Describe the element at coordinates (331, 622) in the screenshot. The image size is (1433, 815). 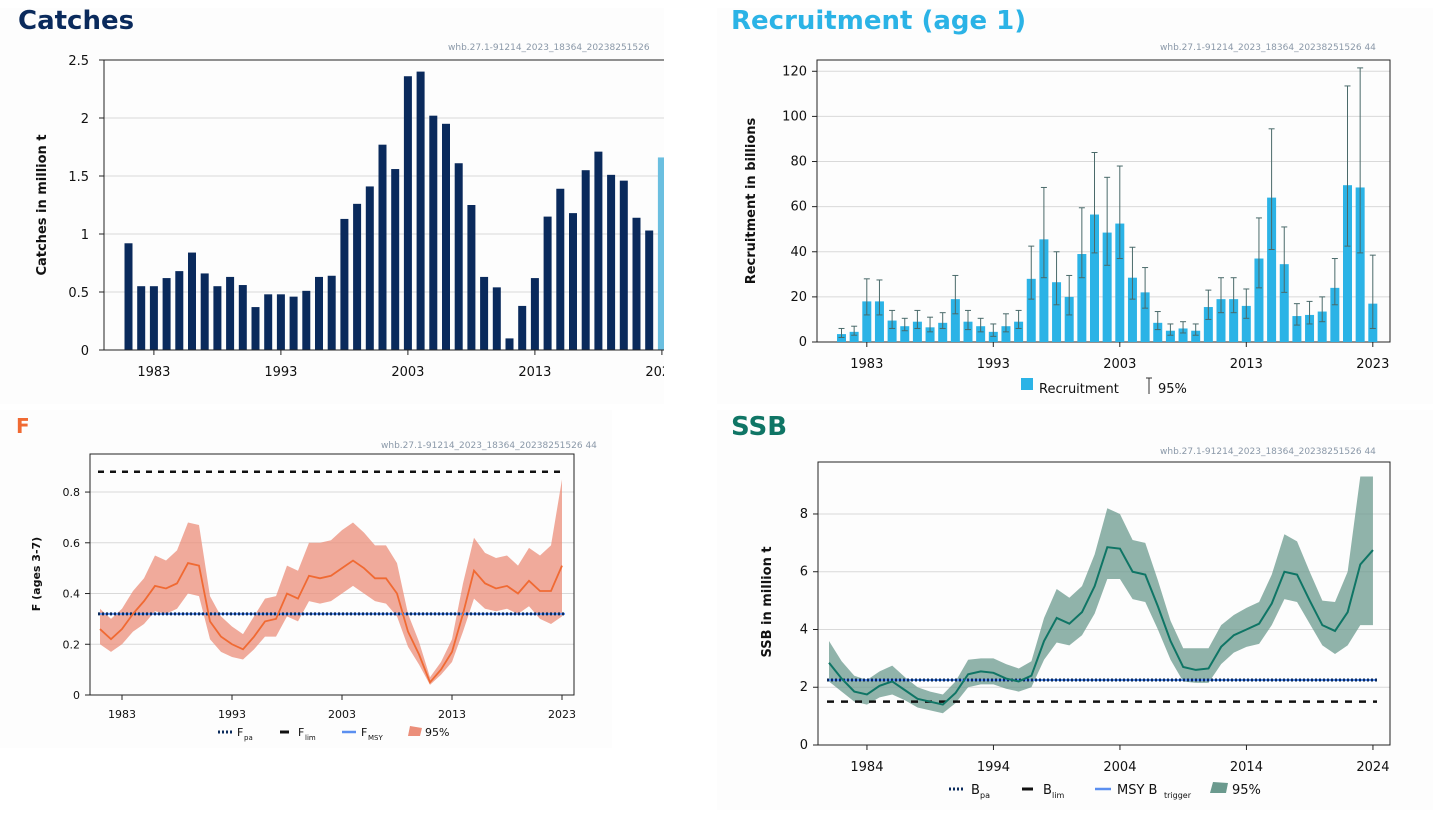
I see `f-line` at that location.